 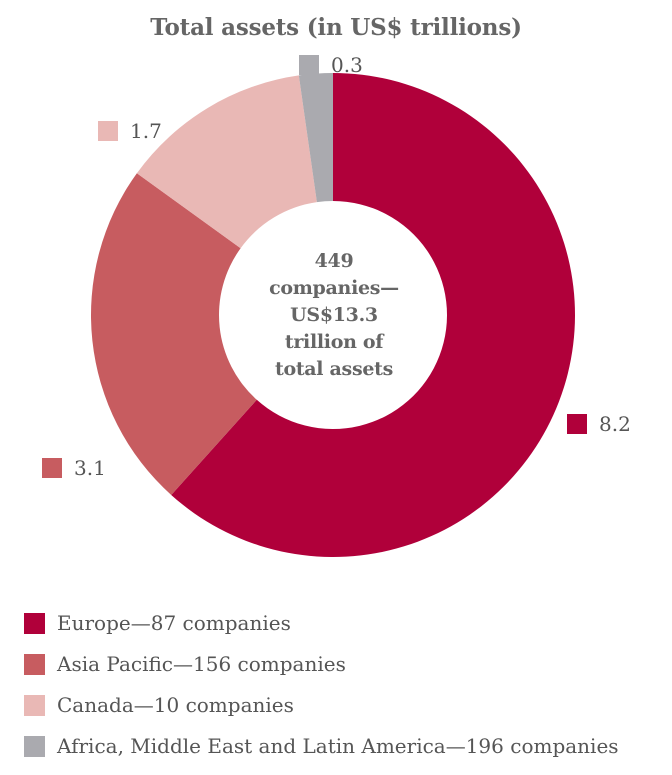 I want to click on legend-item-europe: Europe—87 companies, so click(x=321, y=623).